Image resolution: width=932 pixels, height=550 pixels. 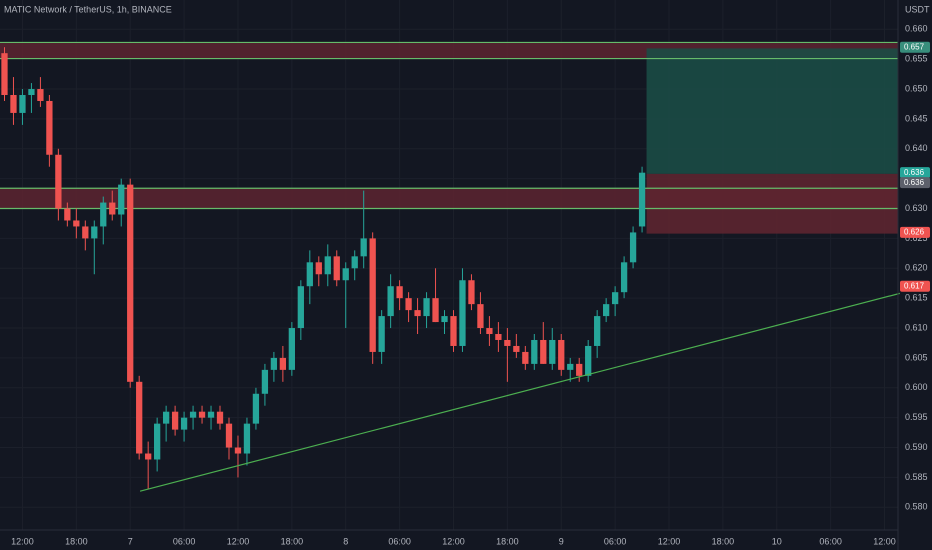 I want to click on currency-label: USDT, so click(x=917, y=9).